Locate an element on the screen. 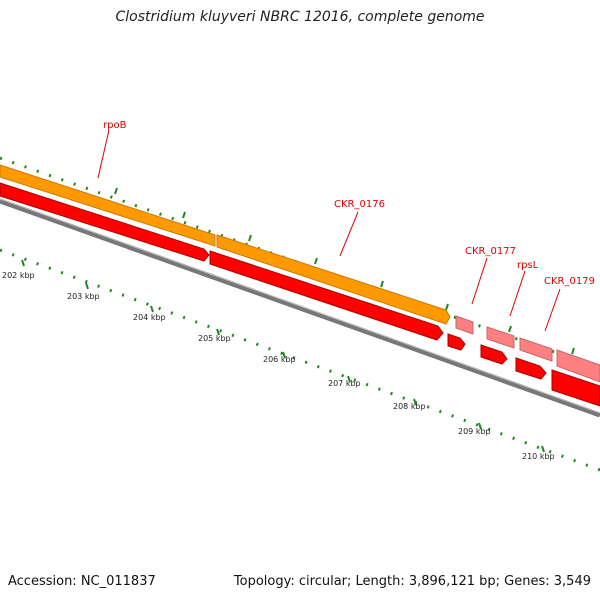 The image size is (600, 600). scale-label: 205 kbp is located at coordinates (214, 338).